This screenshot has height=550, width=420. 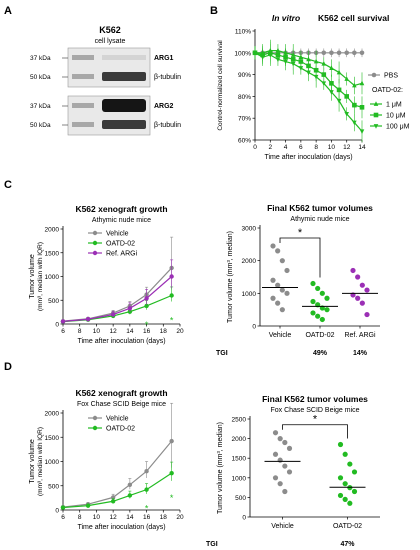 I want to click on legend-label: 10 μM, so click(x=396, y=116).